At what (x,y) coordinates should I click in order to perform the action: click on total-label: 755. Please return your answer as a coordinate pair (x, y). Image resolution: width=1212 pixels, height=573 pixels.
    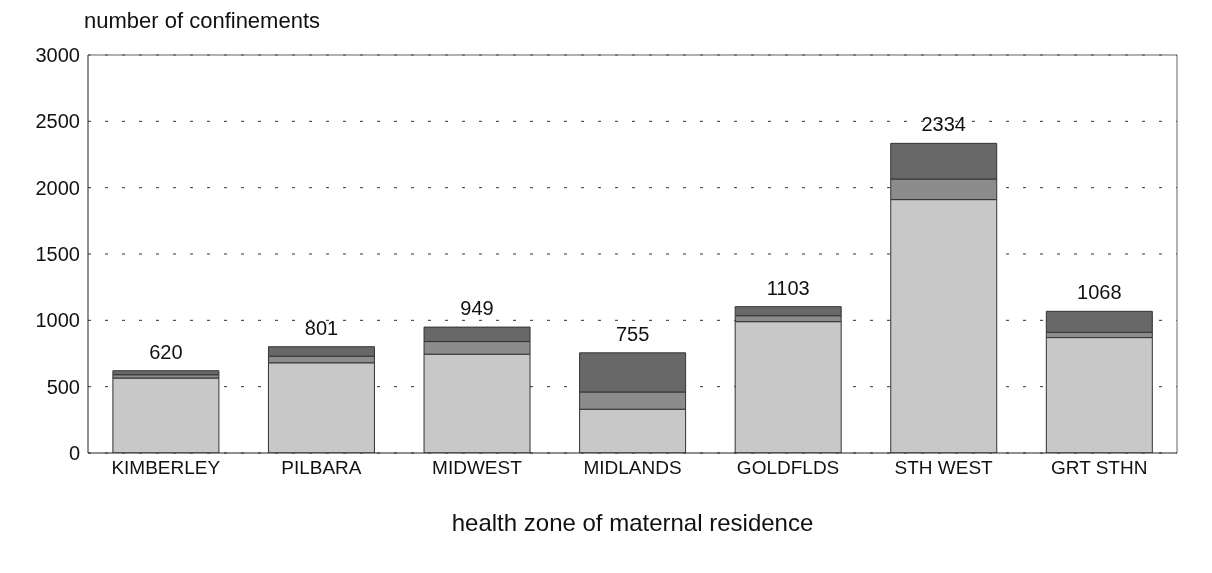
    Looking at the image, I should click on (632, 333).